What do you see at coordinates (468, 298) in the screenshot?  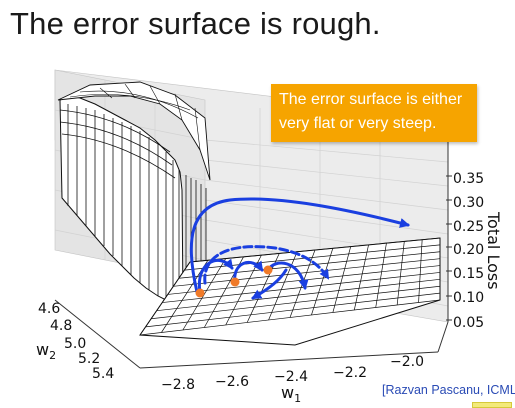 I see `z-tick-label: 0.10` at bounding box center [468, 298].